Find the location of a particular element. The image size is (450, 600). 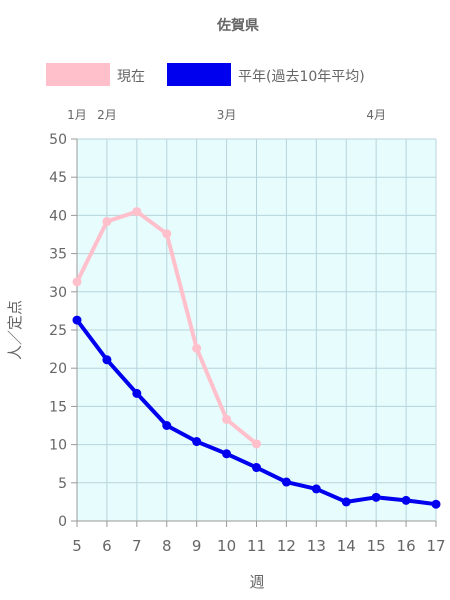

x-tick-label: 9 is located at coordinates (197, 546).